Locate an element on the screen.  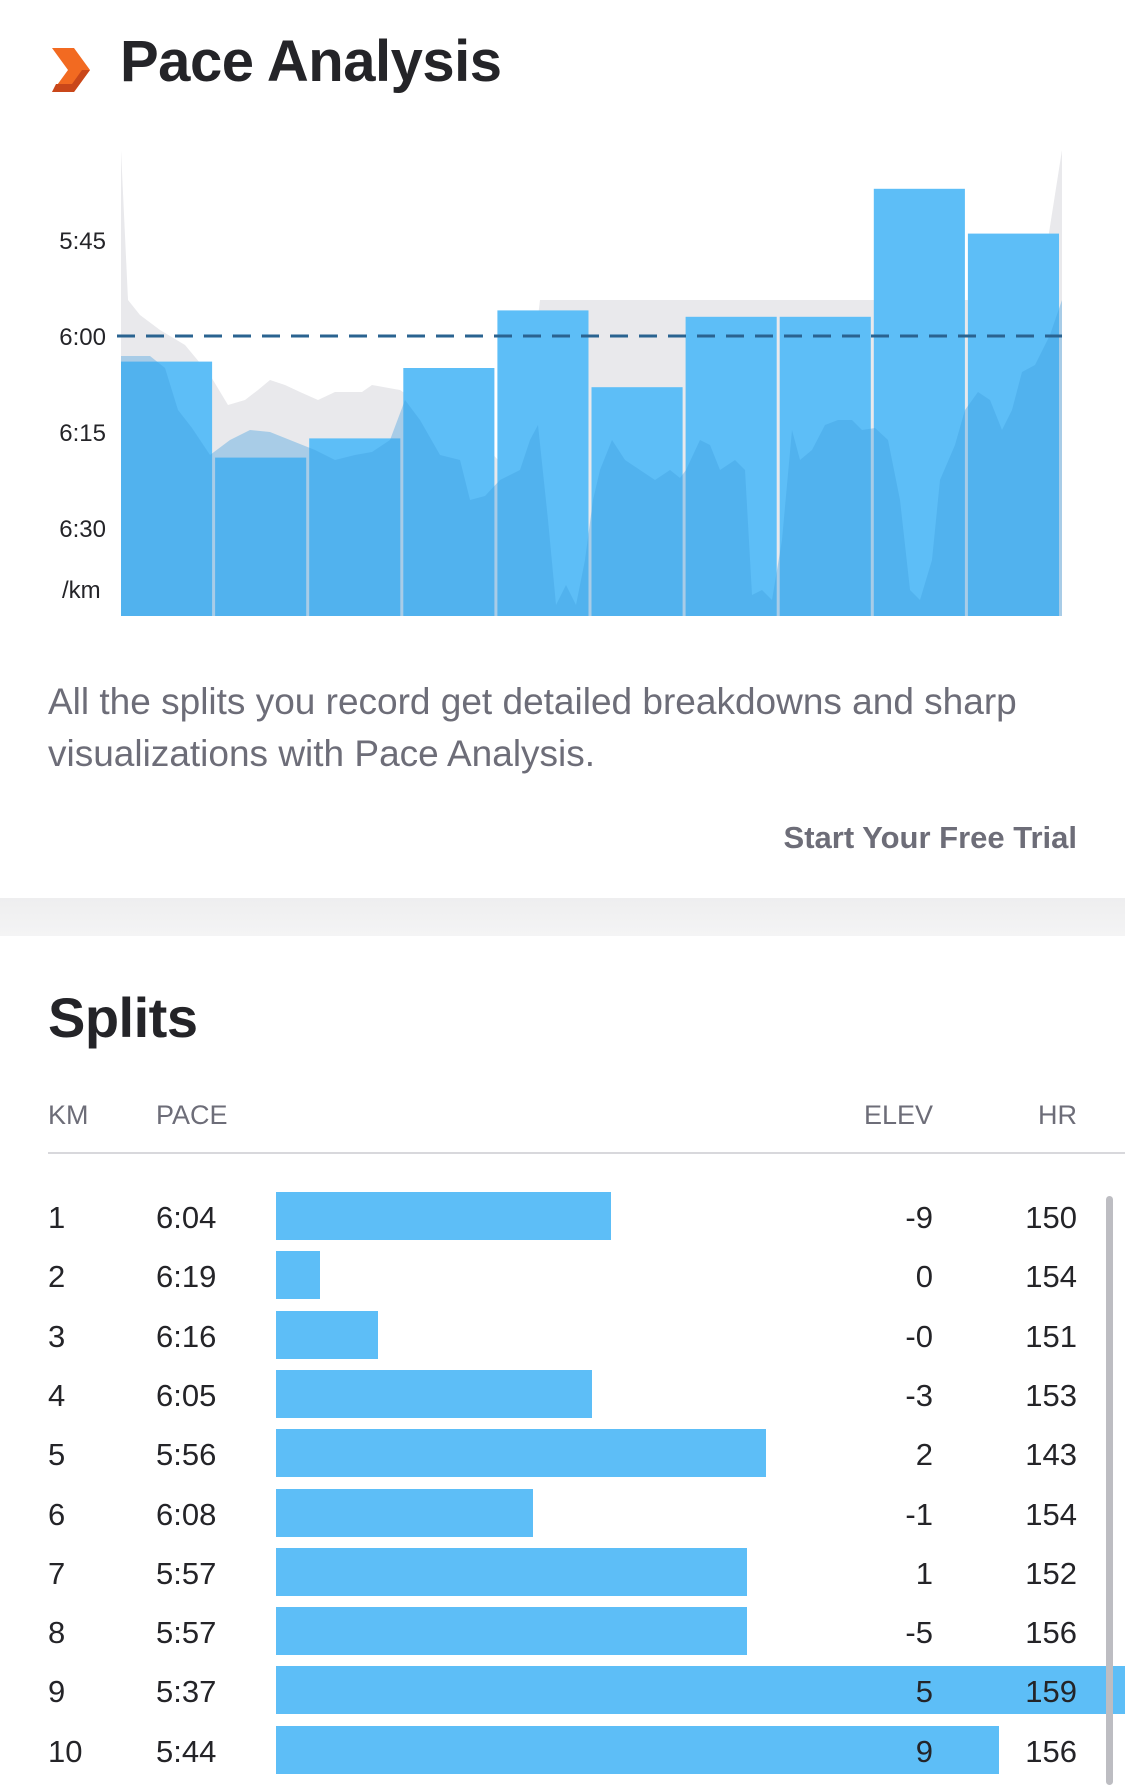
y-tick-label: 6:15 is located at coordinates (82, 433).